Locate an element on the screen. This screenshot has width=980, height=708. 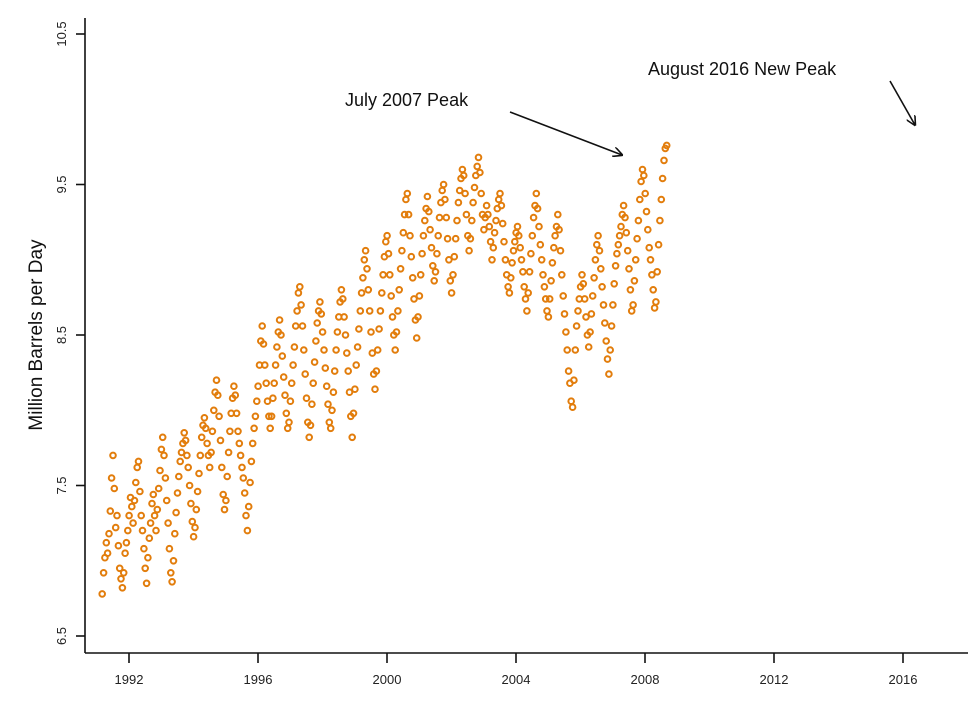
y-tick-label: 9.5 is located at coordinates (61, 184).